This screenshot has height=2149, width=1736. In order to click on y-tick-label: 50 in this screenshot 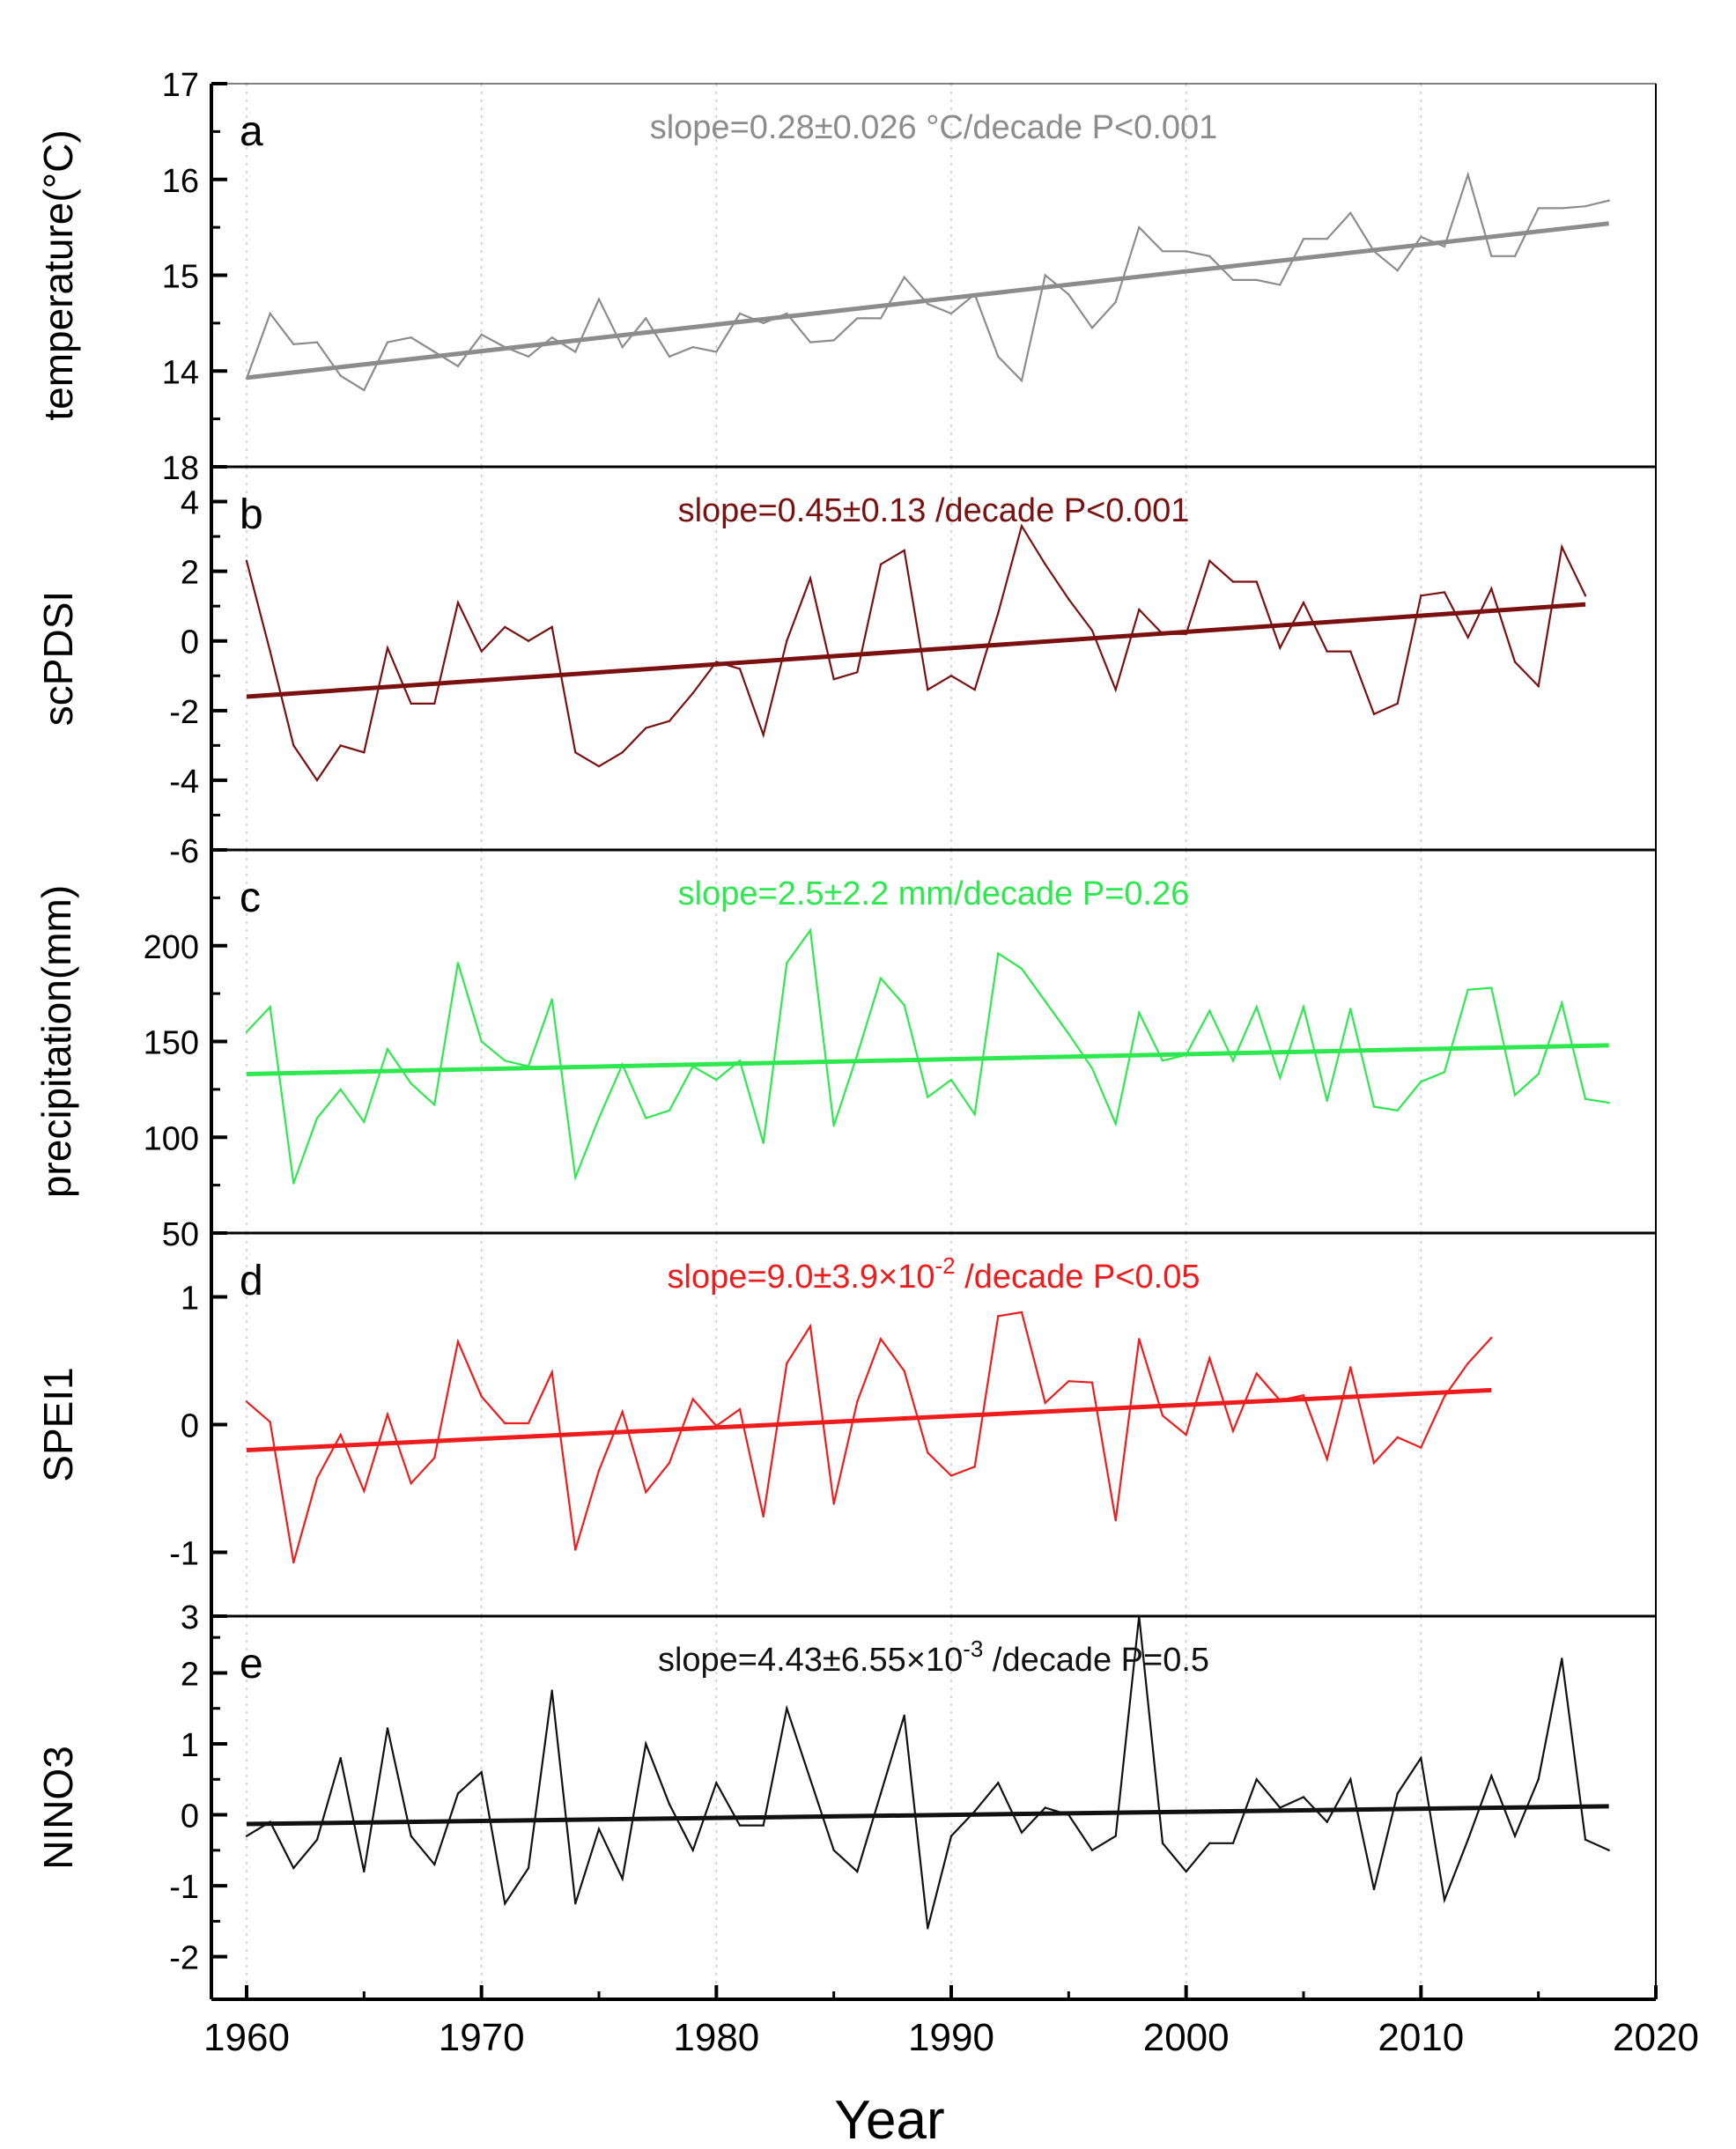, I will do `click(180, 1234)`.